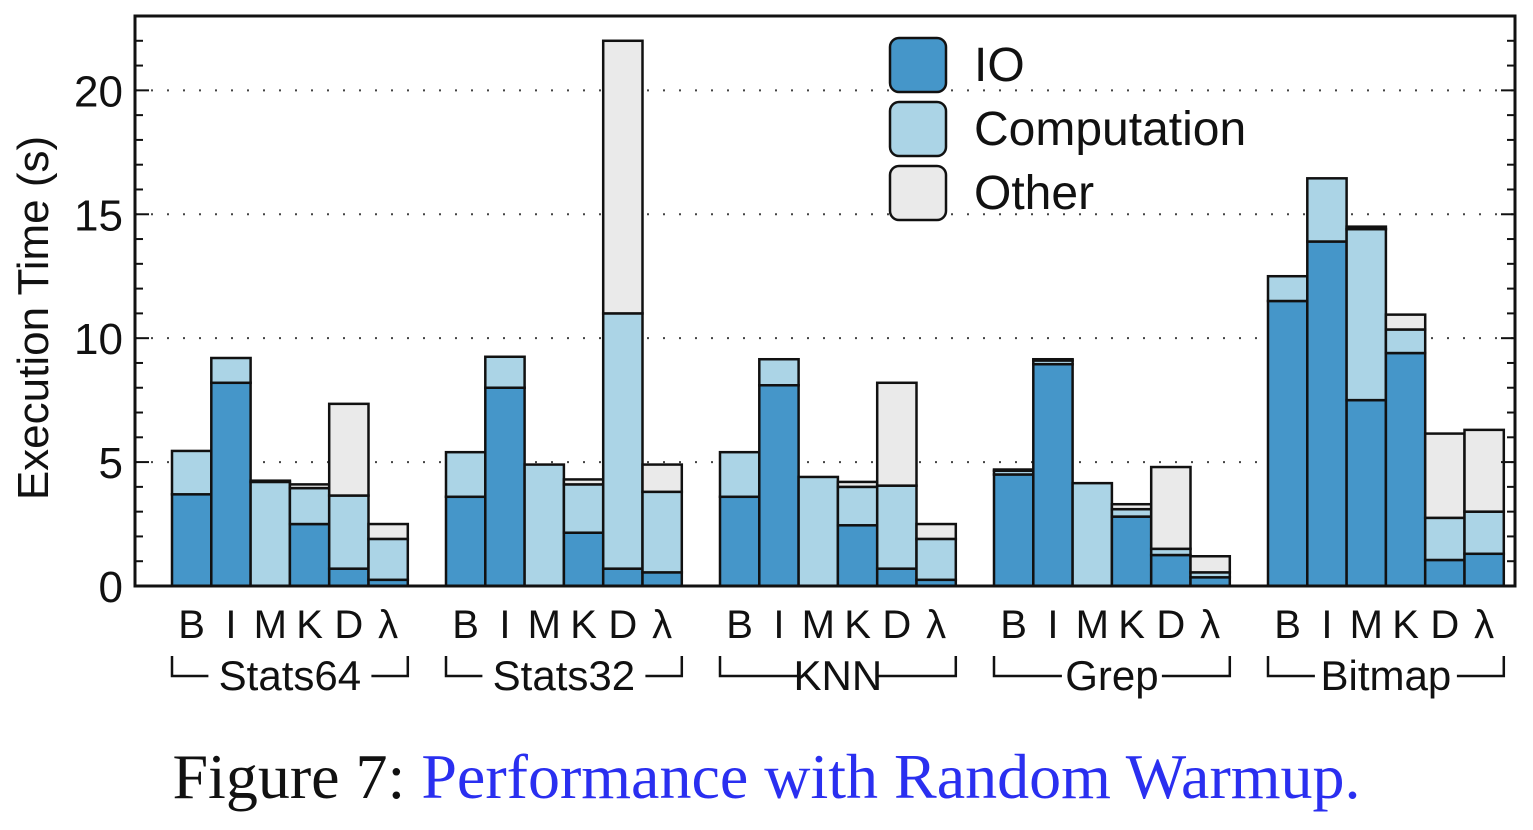 The height and width of the screenshot is (830, 1533). I want to click on y-tick-label: 20, so click(98, 91).